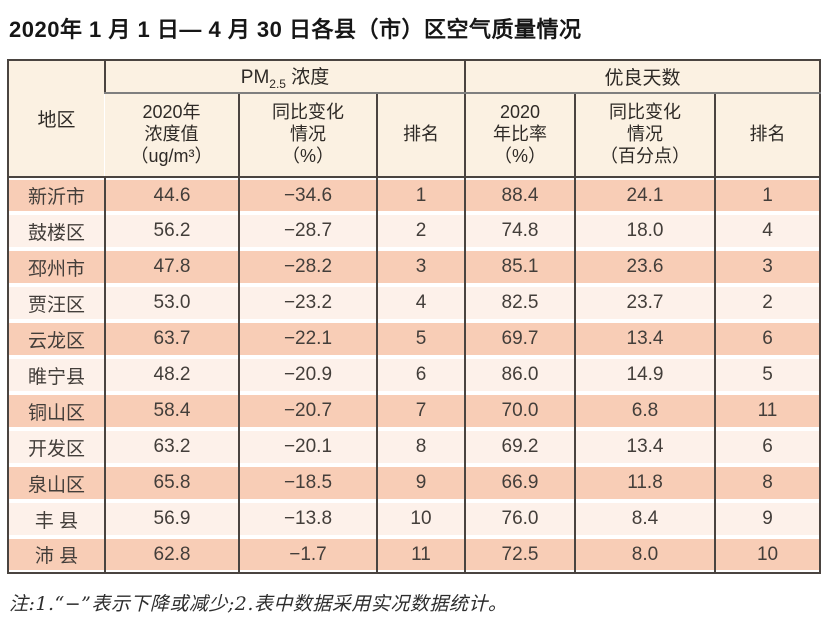  Describe the element at coordinates (307, 303) in the screenshot. I see `pm-change-cell: −23.2` at that location.